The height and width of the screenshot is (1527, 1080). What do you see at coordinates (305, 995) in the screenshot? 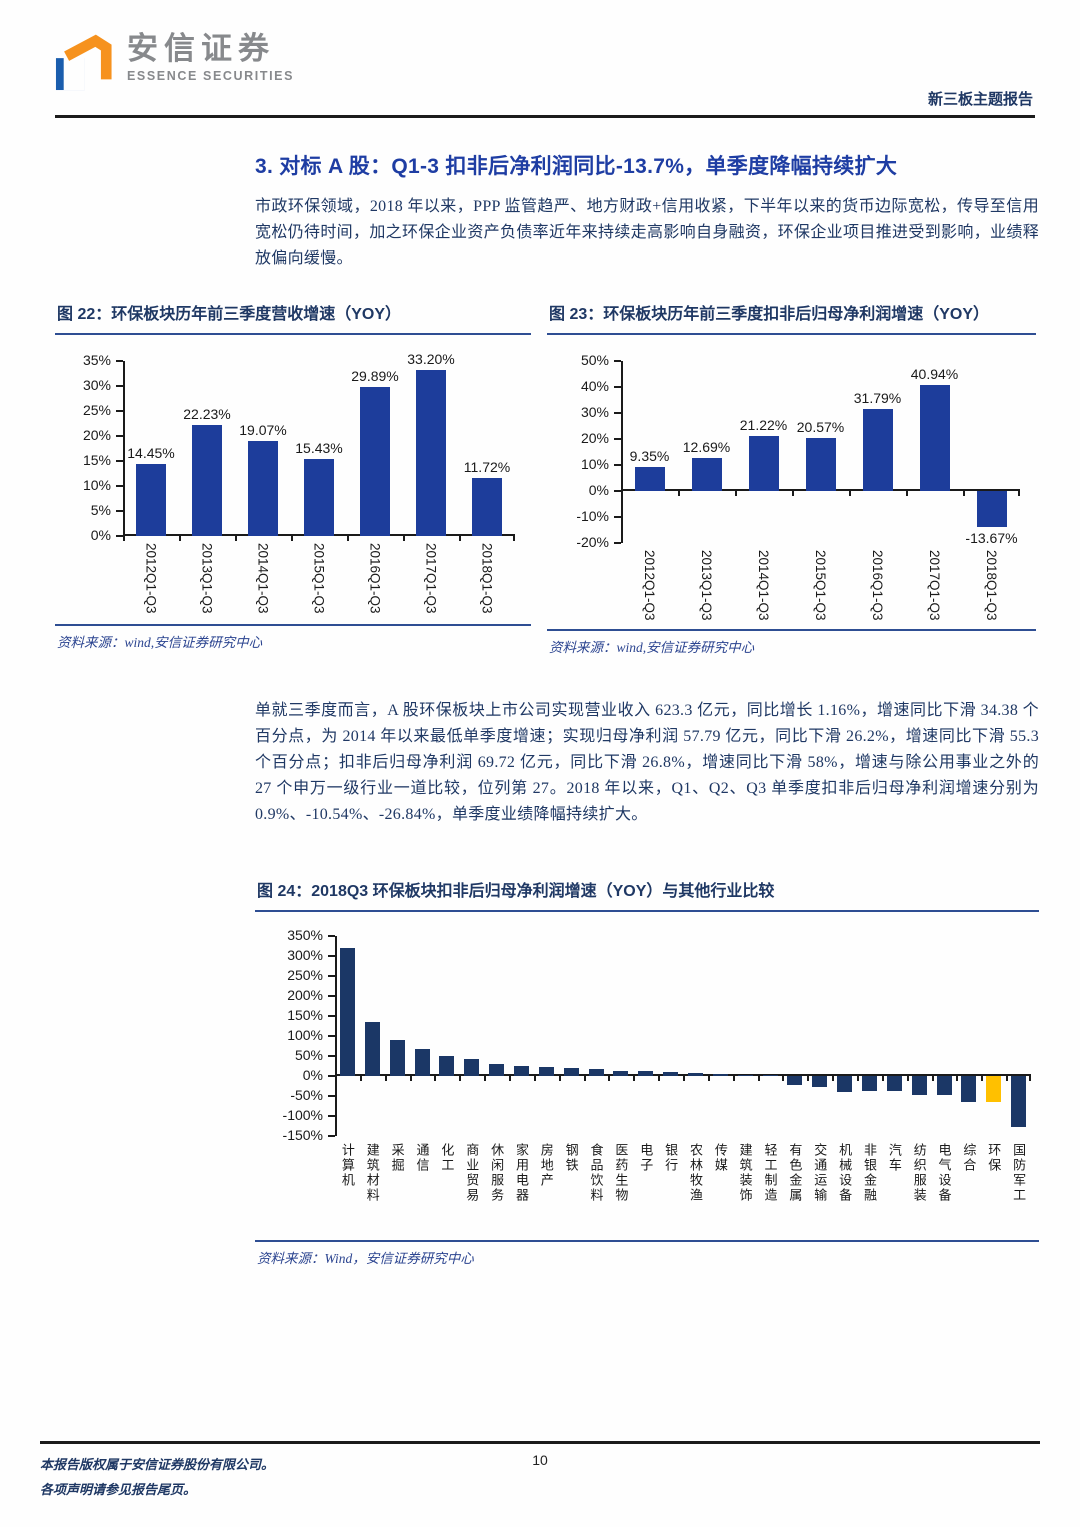
I see `y-tick-label: 200%` at bounding box center [305, 995].